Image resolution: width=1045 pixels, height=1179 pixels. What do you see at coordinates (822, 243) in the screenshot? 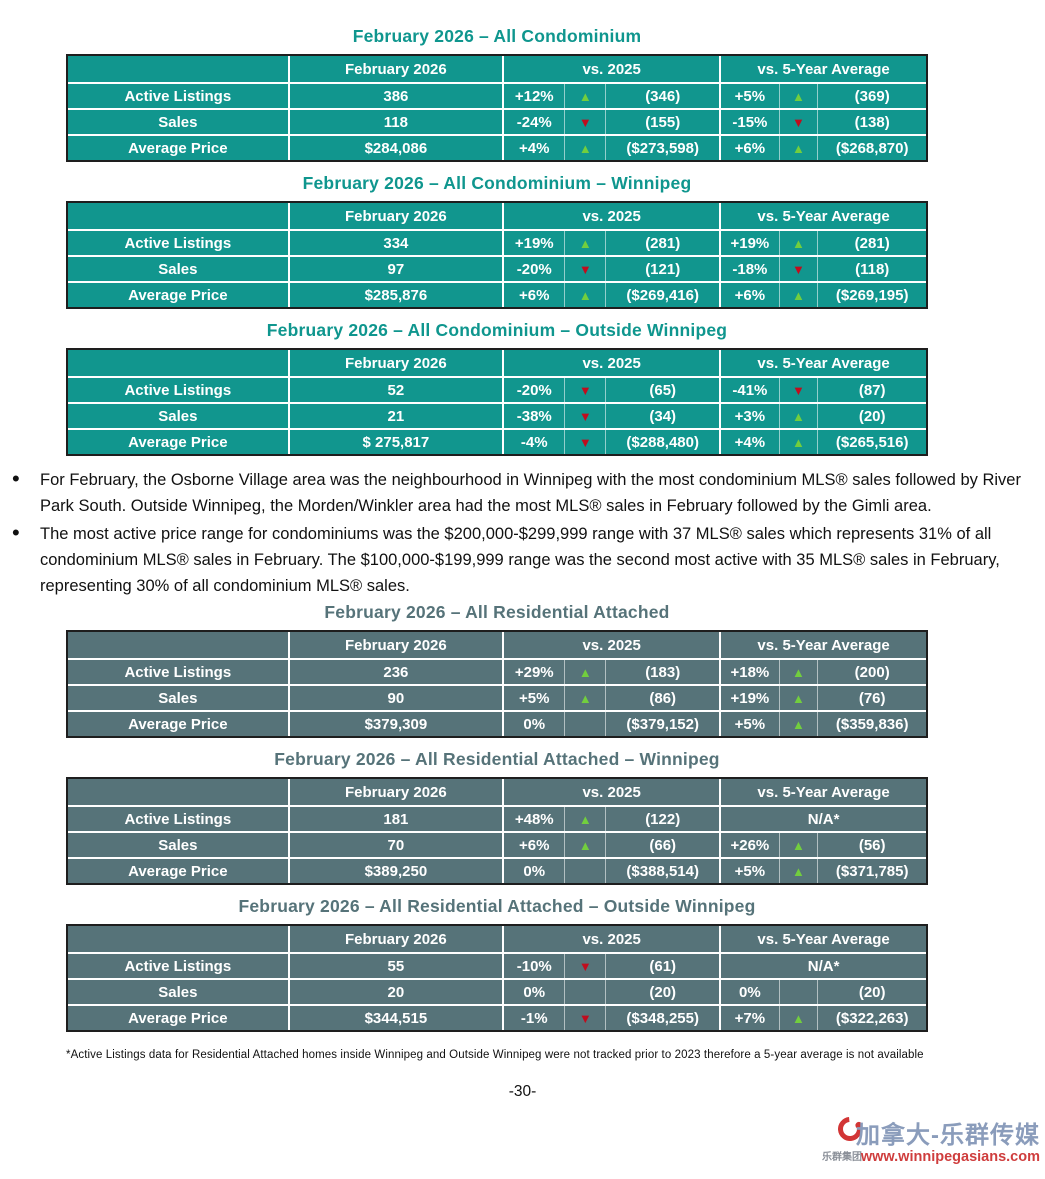
I see `vs-5yr-cell: +19% ▲ (281)` at bounding box center [822, 243].